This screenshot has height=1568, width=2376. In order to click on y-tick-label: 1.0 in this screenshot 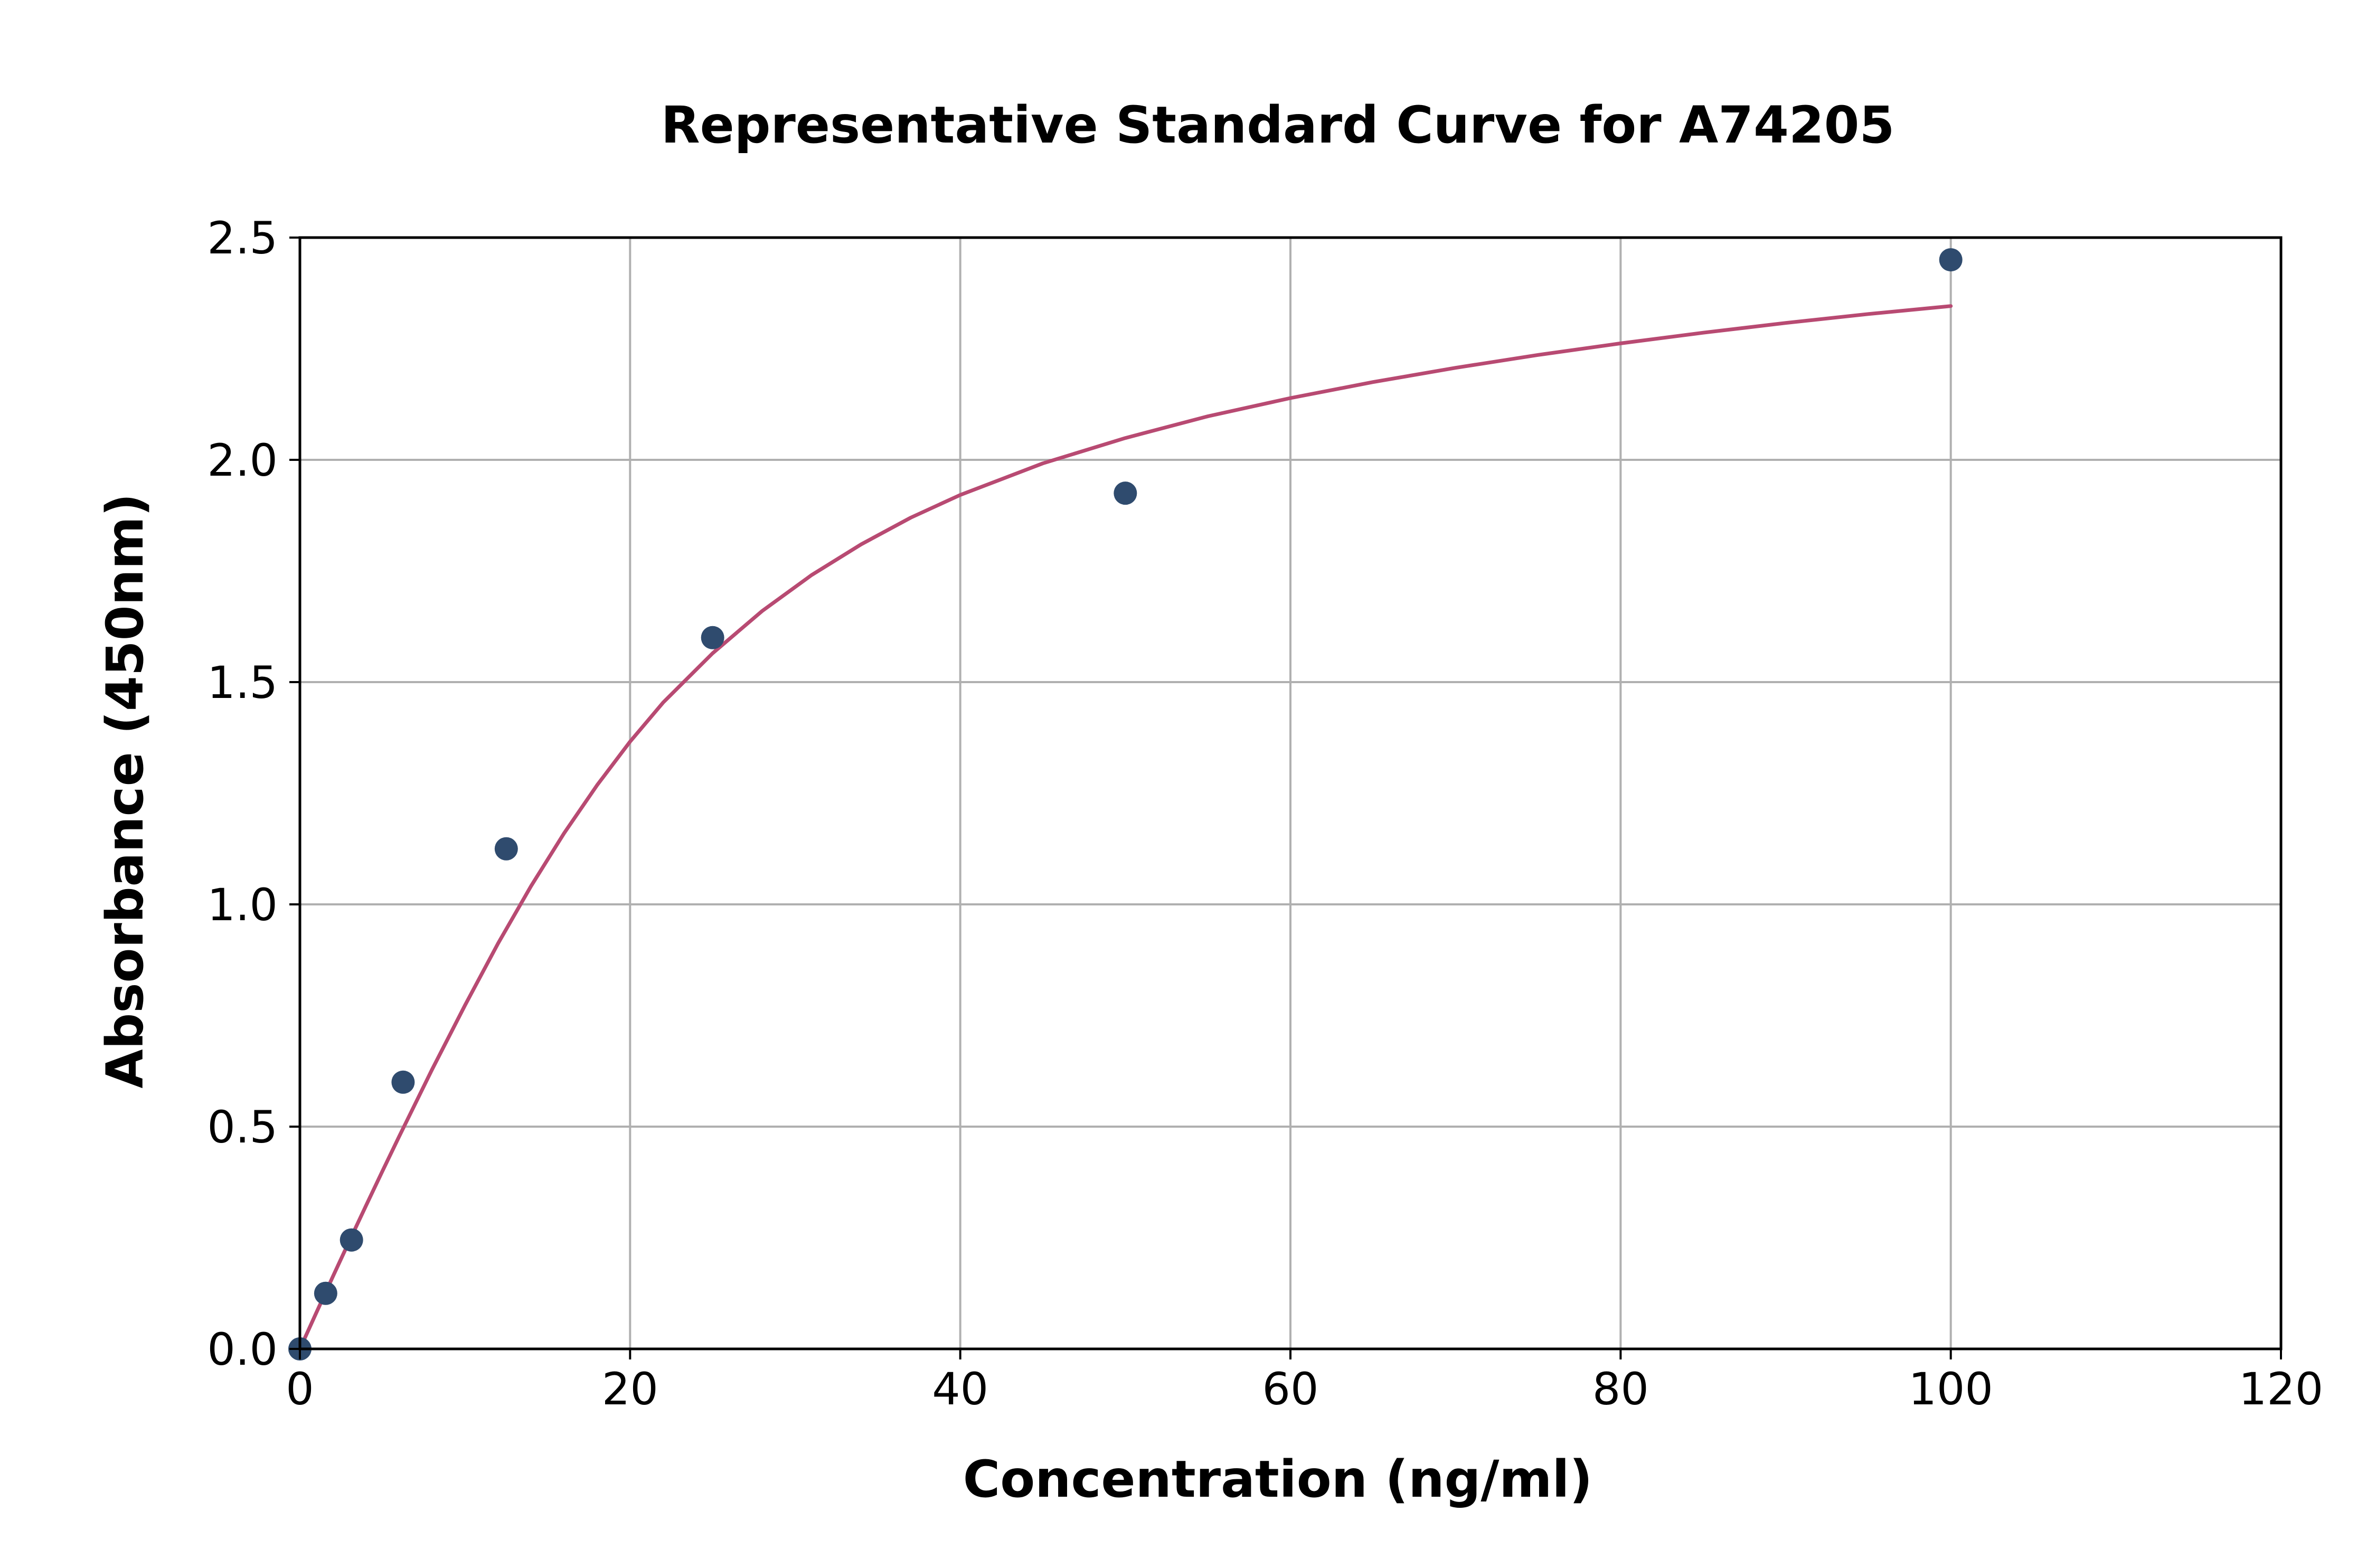, I will do `click(243, 905)`.